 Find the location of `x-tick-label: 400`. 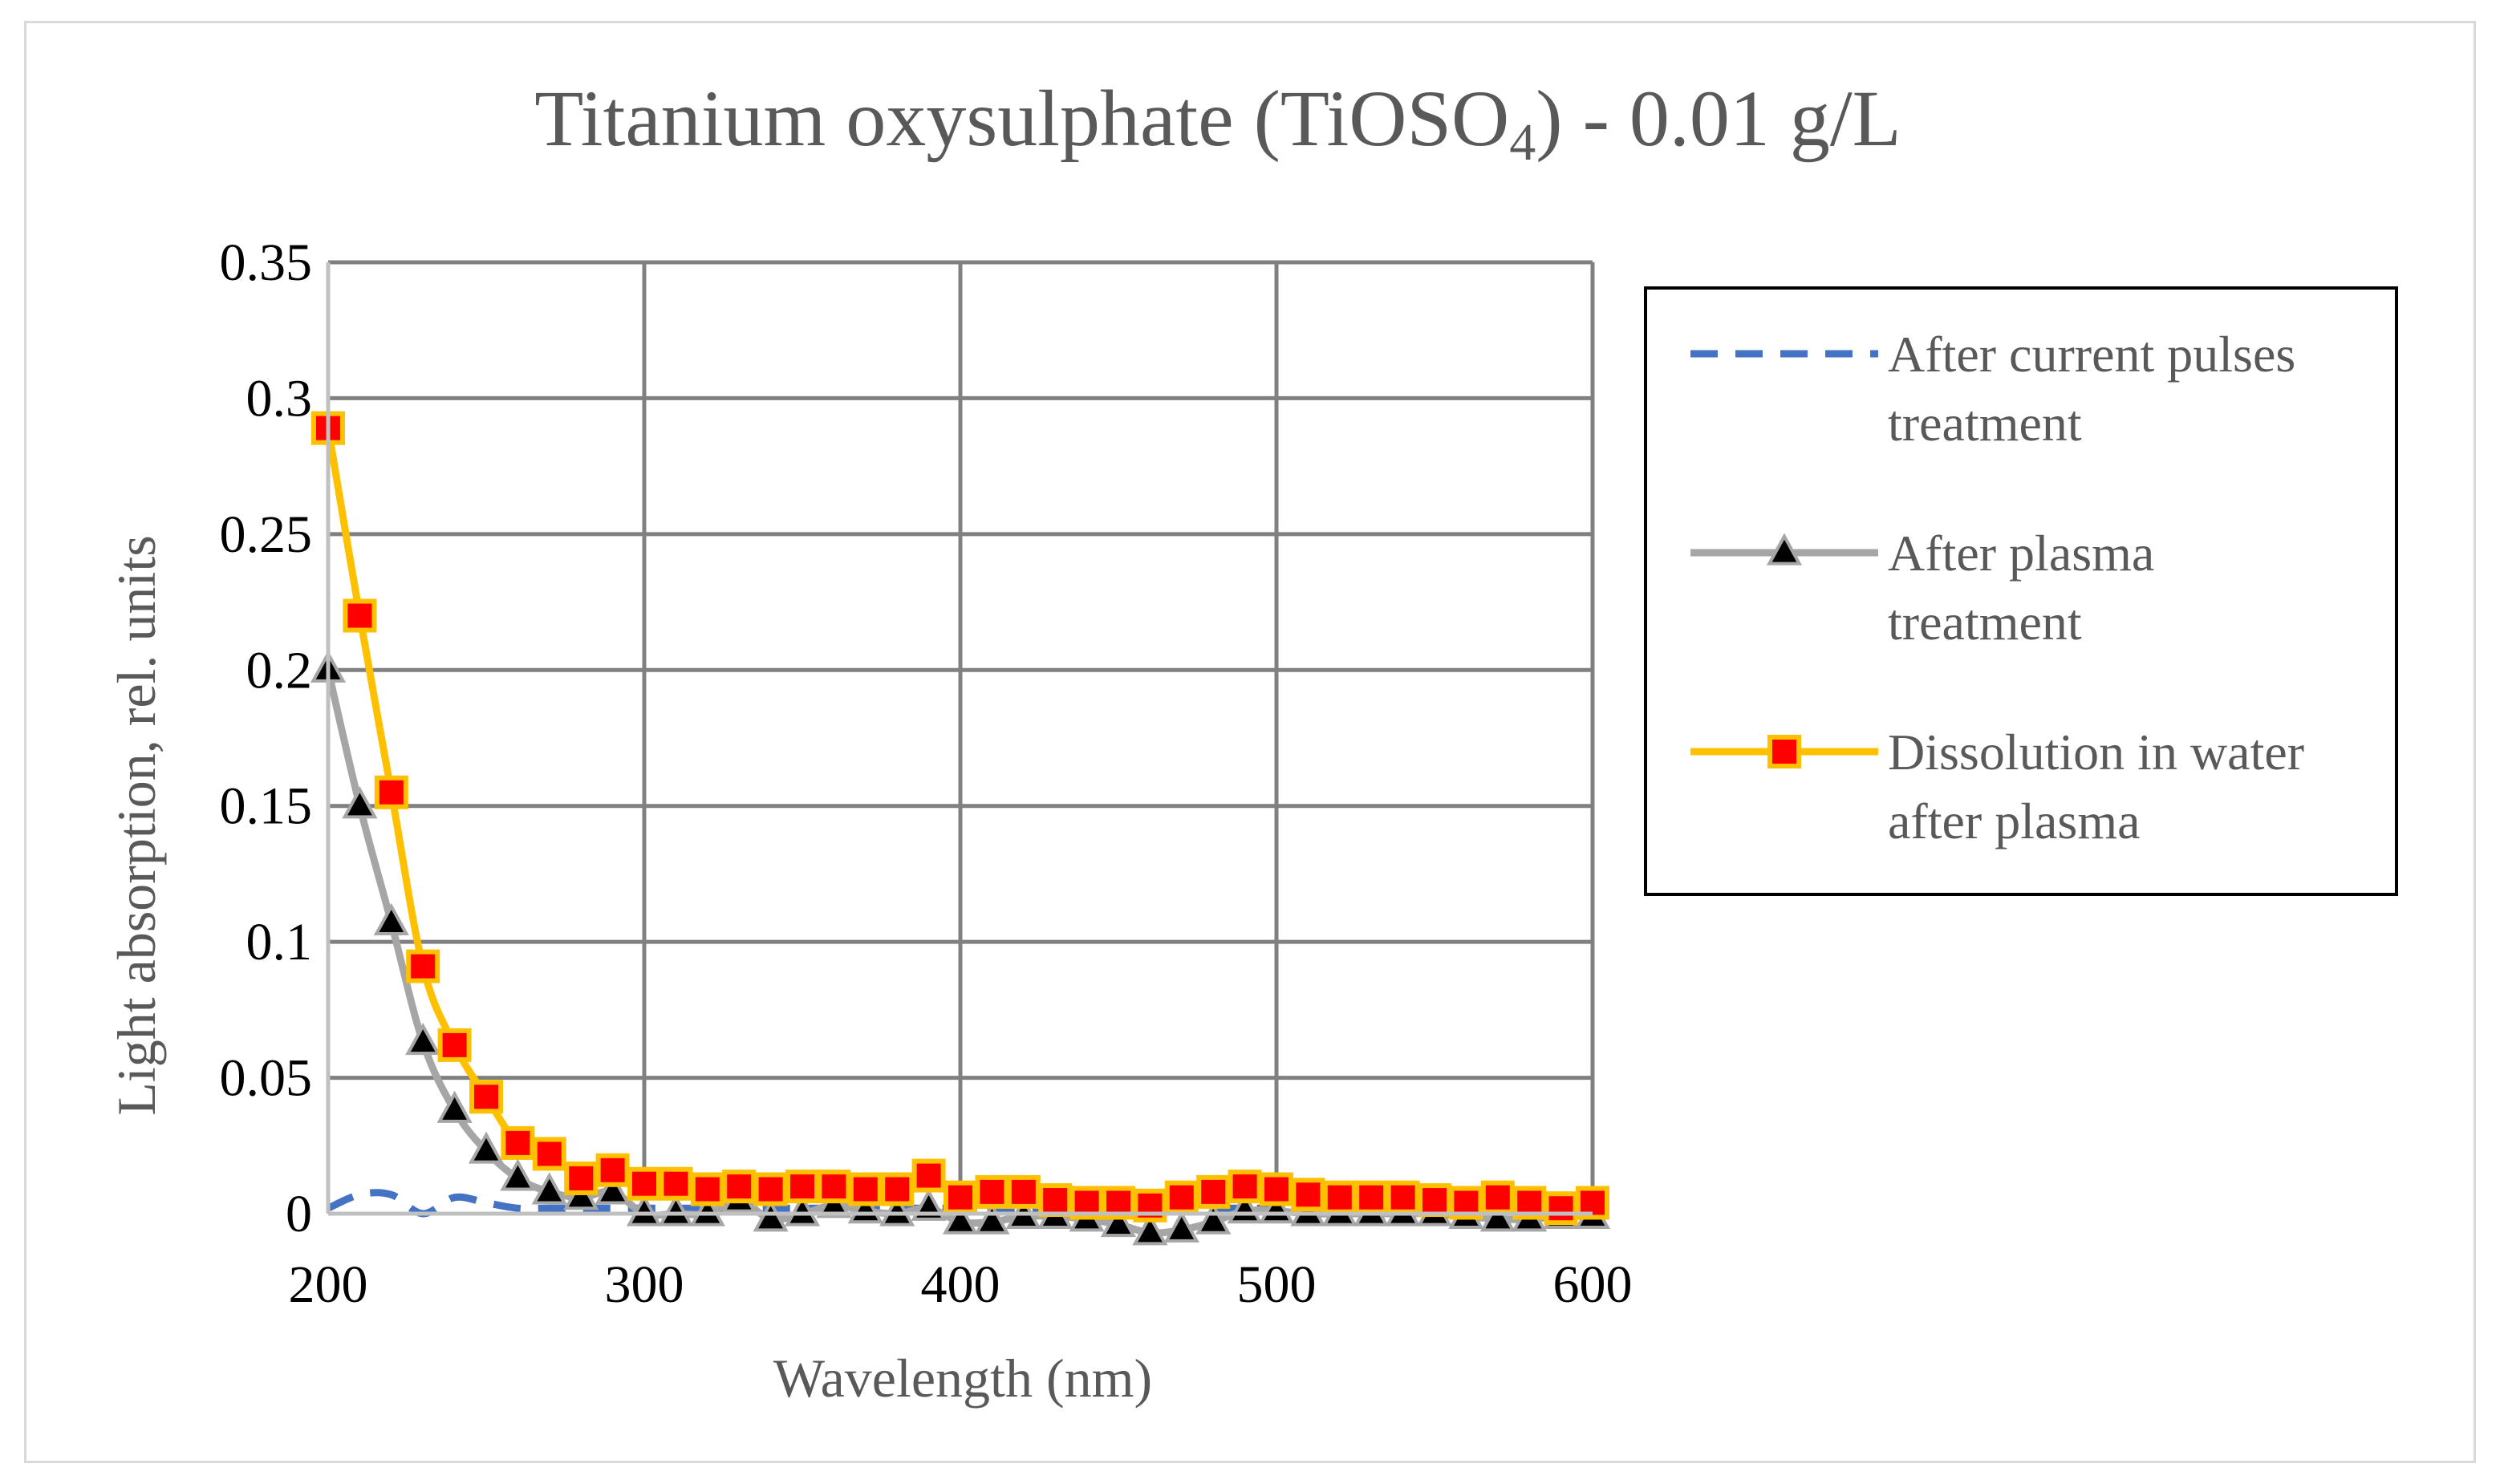

x-tick-label: 400 is located at coordinates (960, 1284).